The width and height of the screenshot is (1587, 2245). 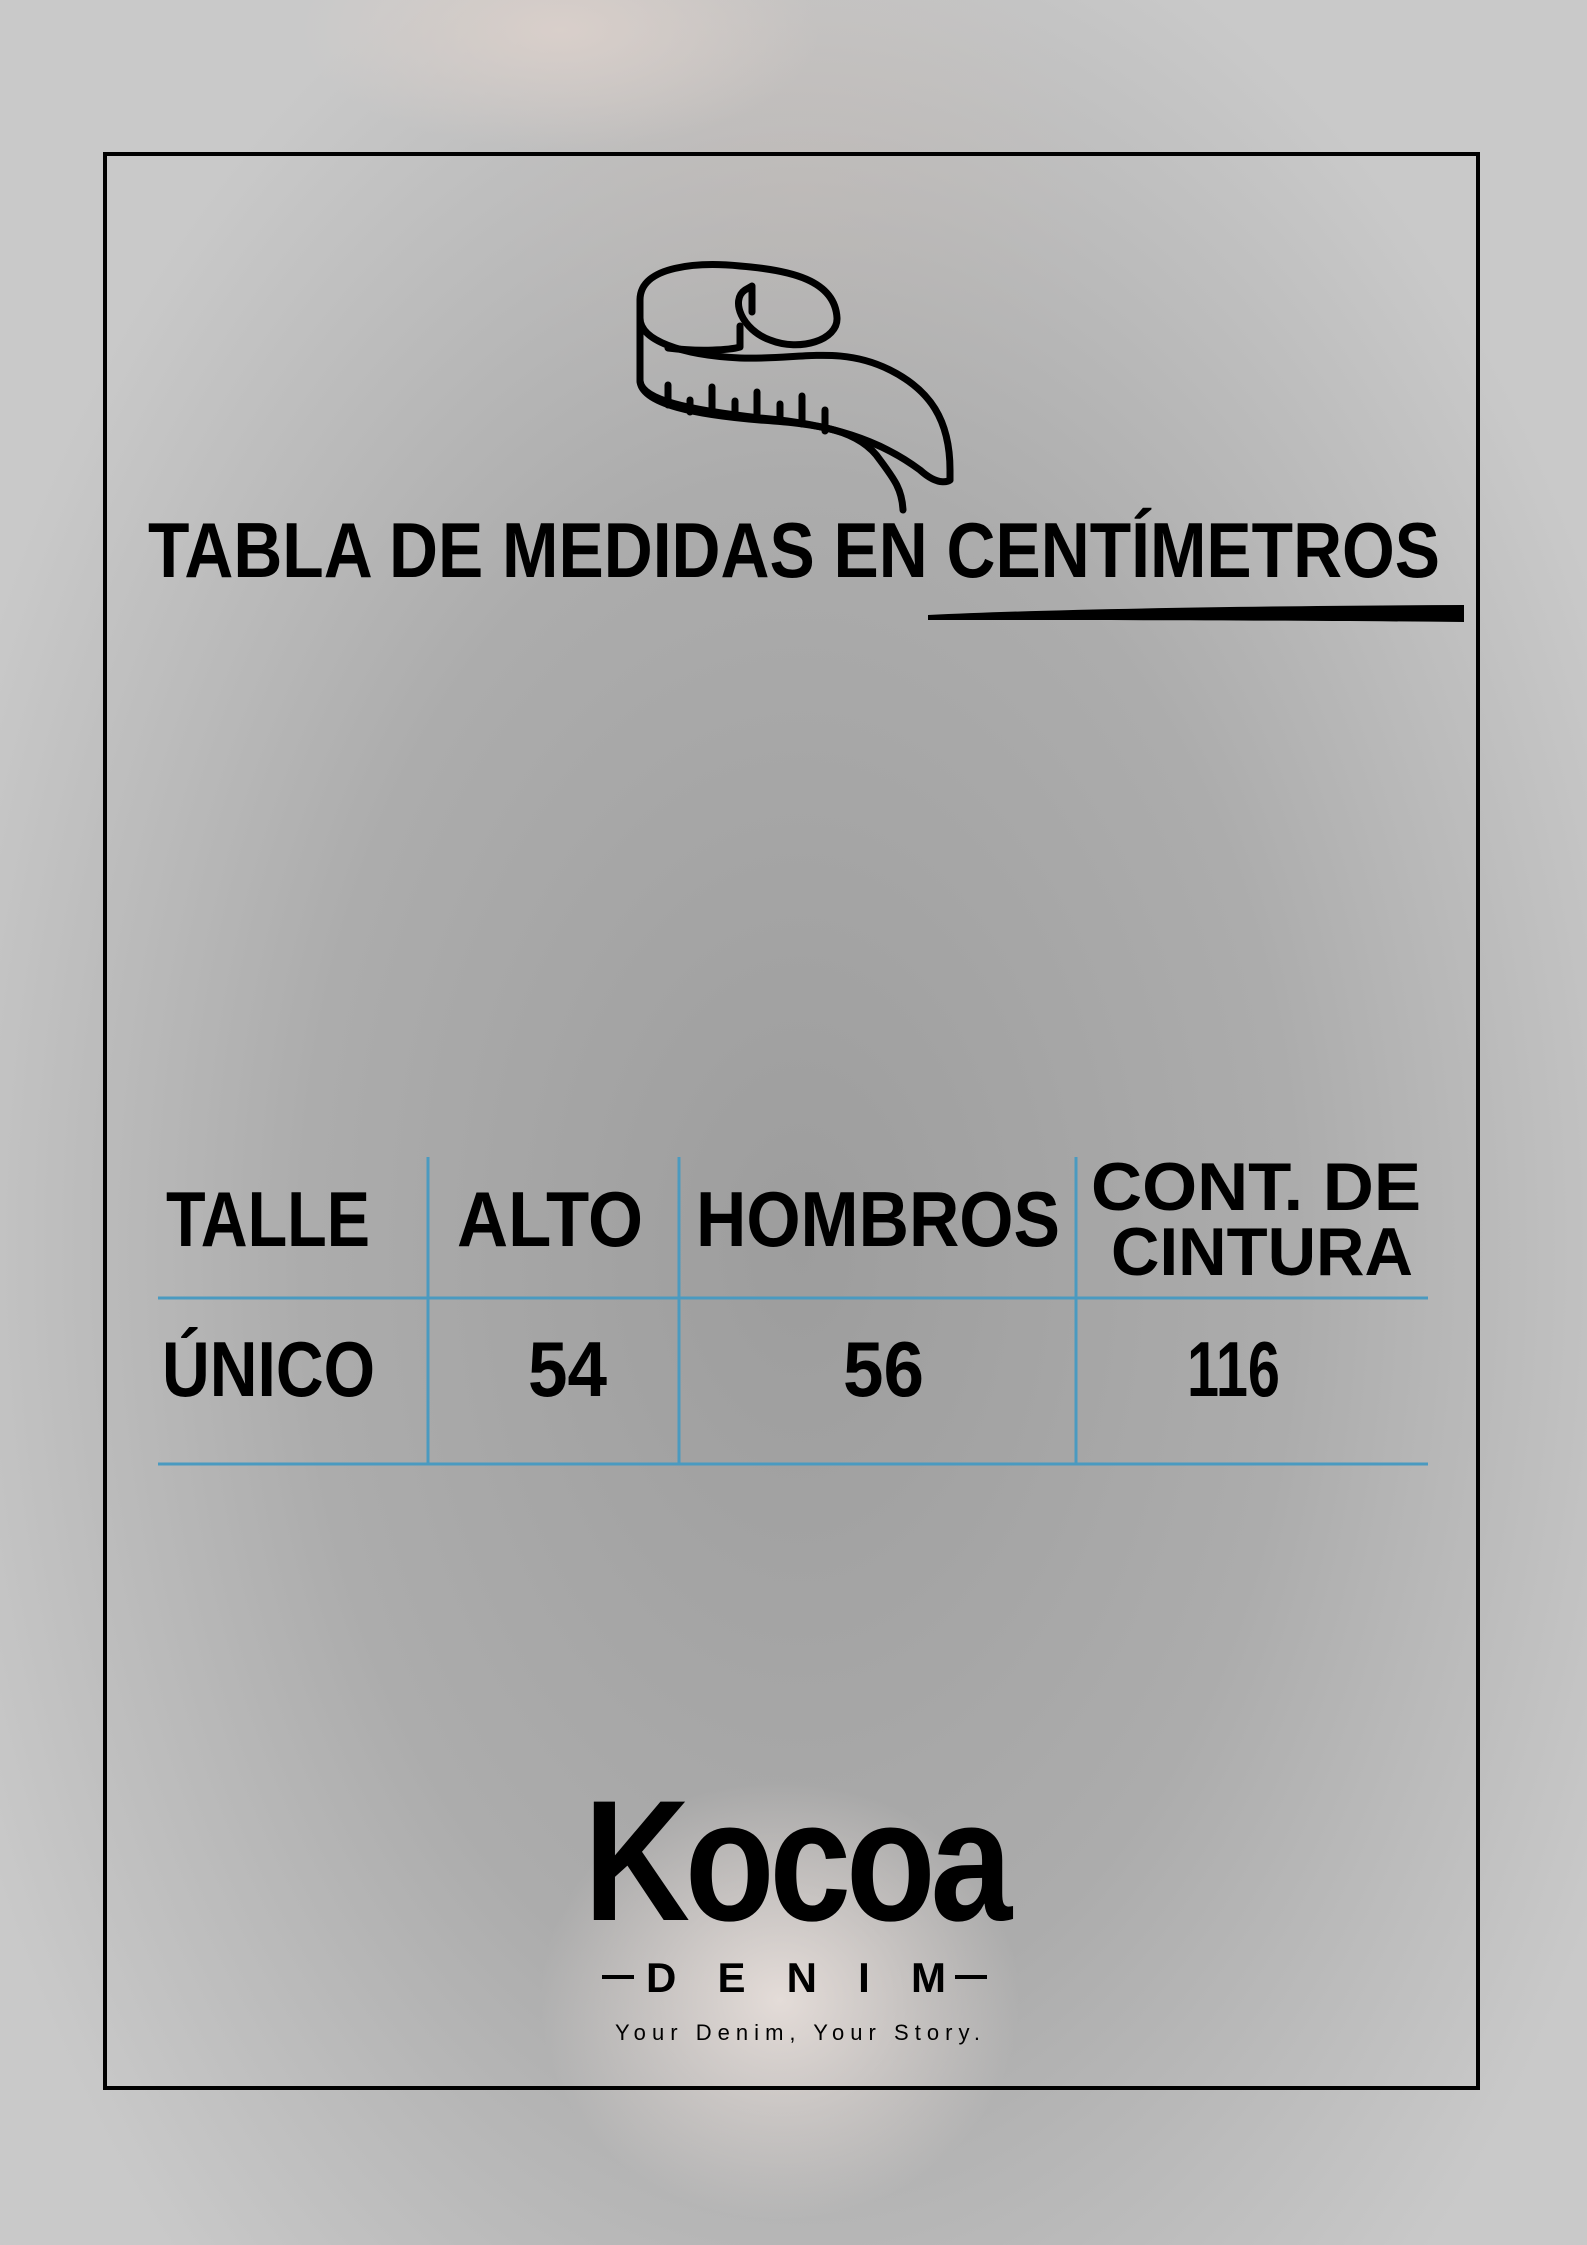 What do you see at coordinates (793, 1311) in the screenshot?
I see `table-grid` at bounding box center [793, 1311].